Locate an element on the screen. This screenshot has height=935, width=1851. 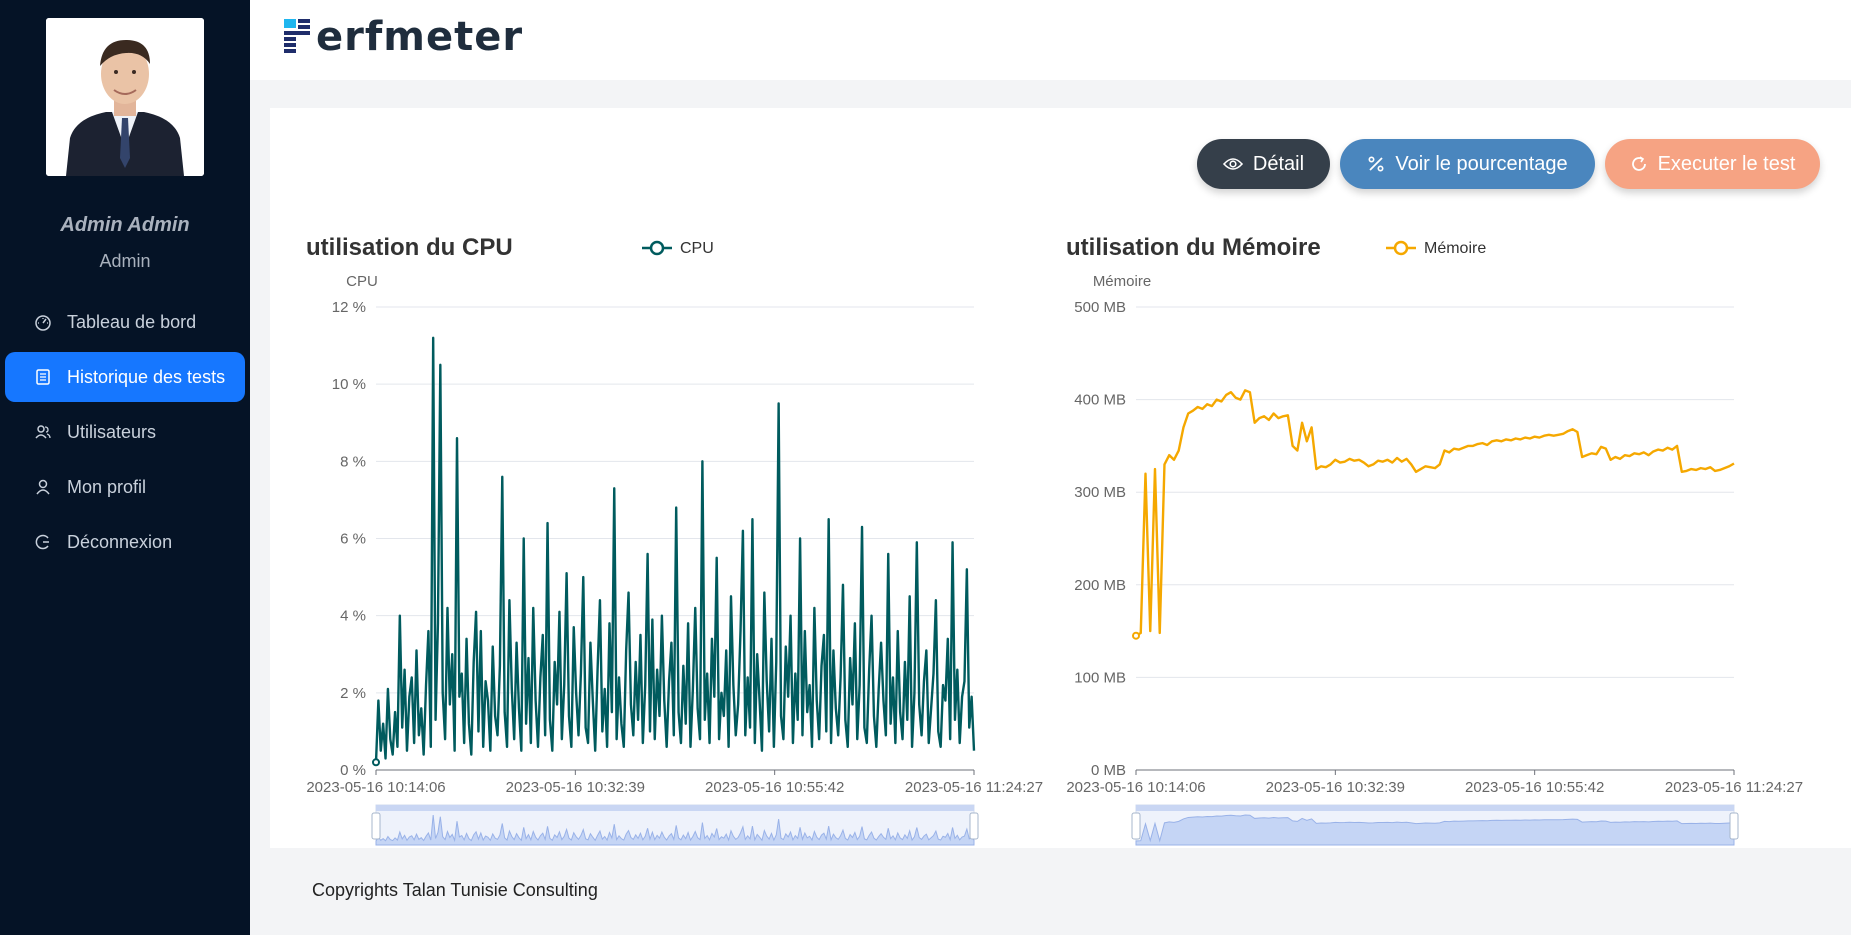
y-tick-label: 0 % is located at coordinates (353, 770).